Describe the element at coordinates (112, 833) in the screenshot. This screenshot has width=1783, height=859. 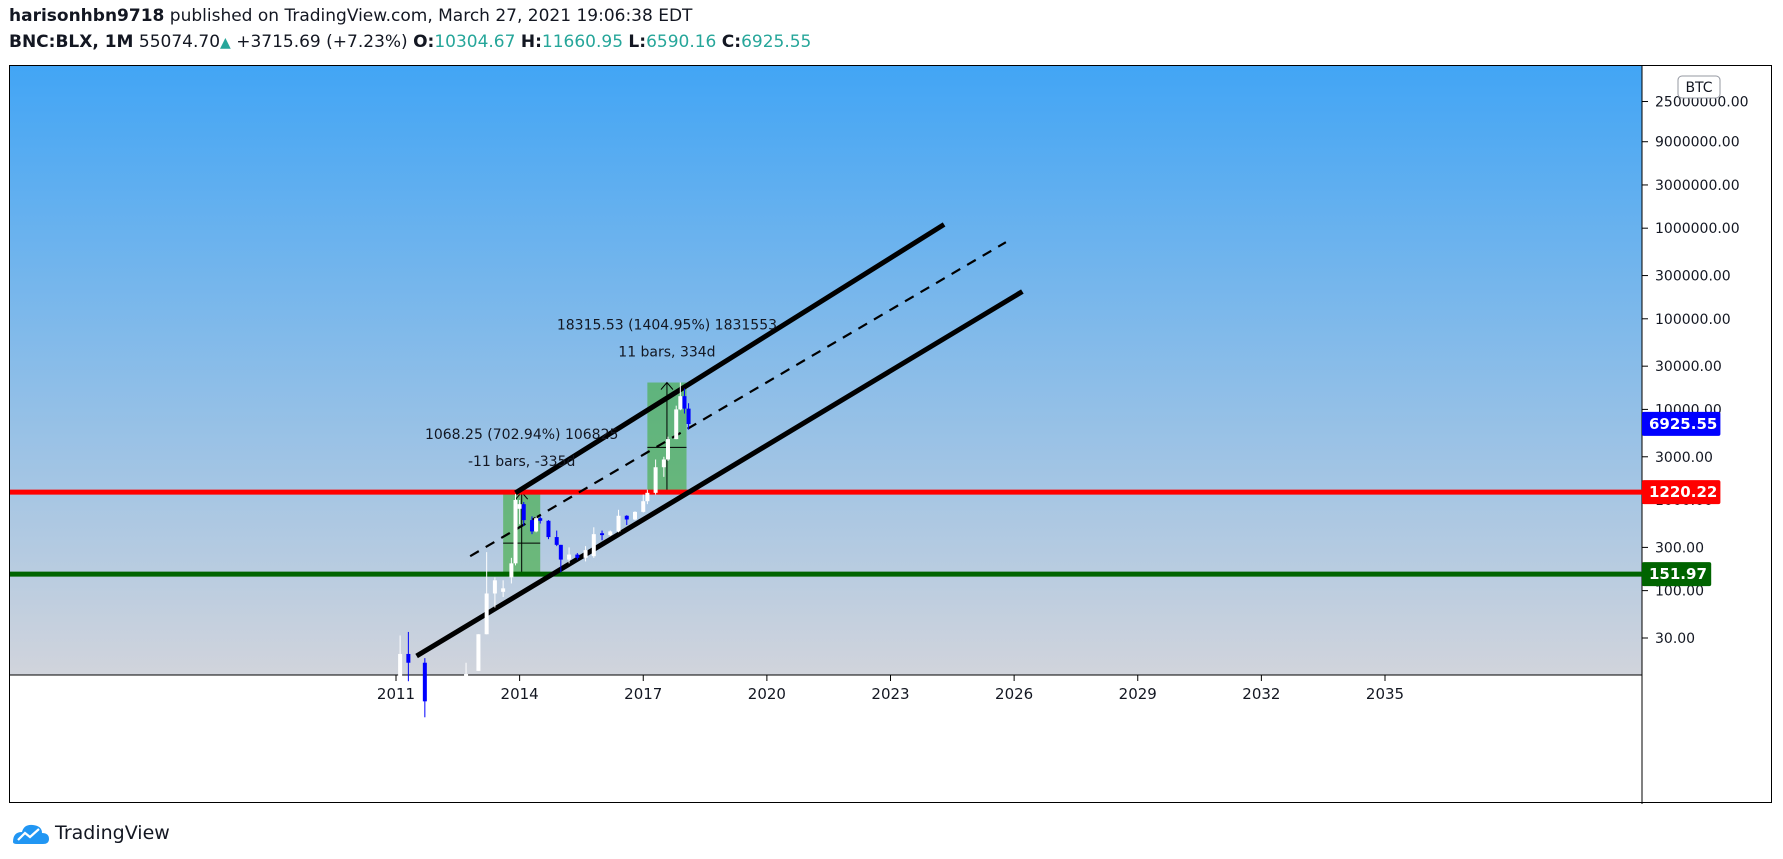
I see `footer-brand-text: TradingView` at that location.